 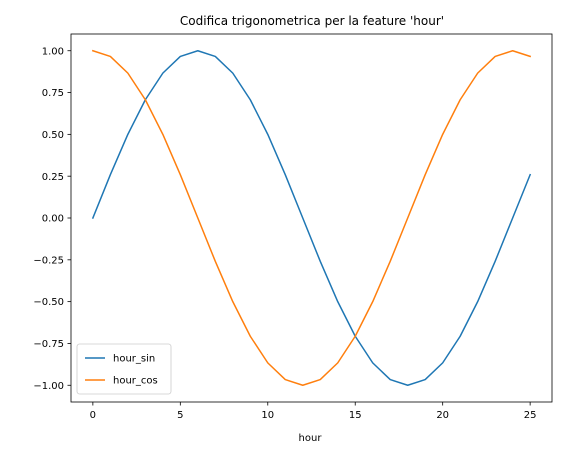 I want to click on x-tick-label: 15, so click(x=355, y=415).